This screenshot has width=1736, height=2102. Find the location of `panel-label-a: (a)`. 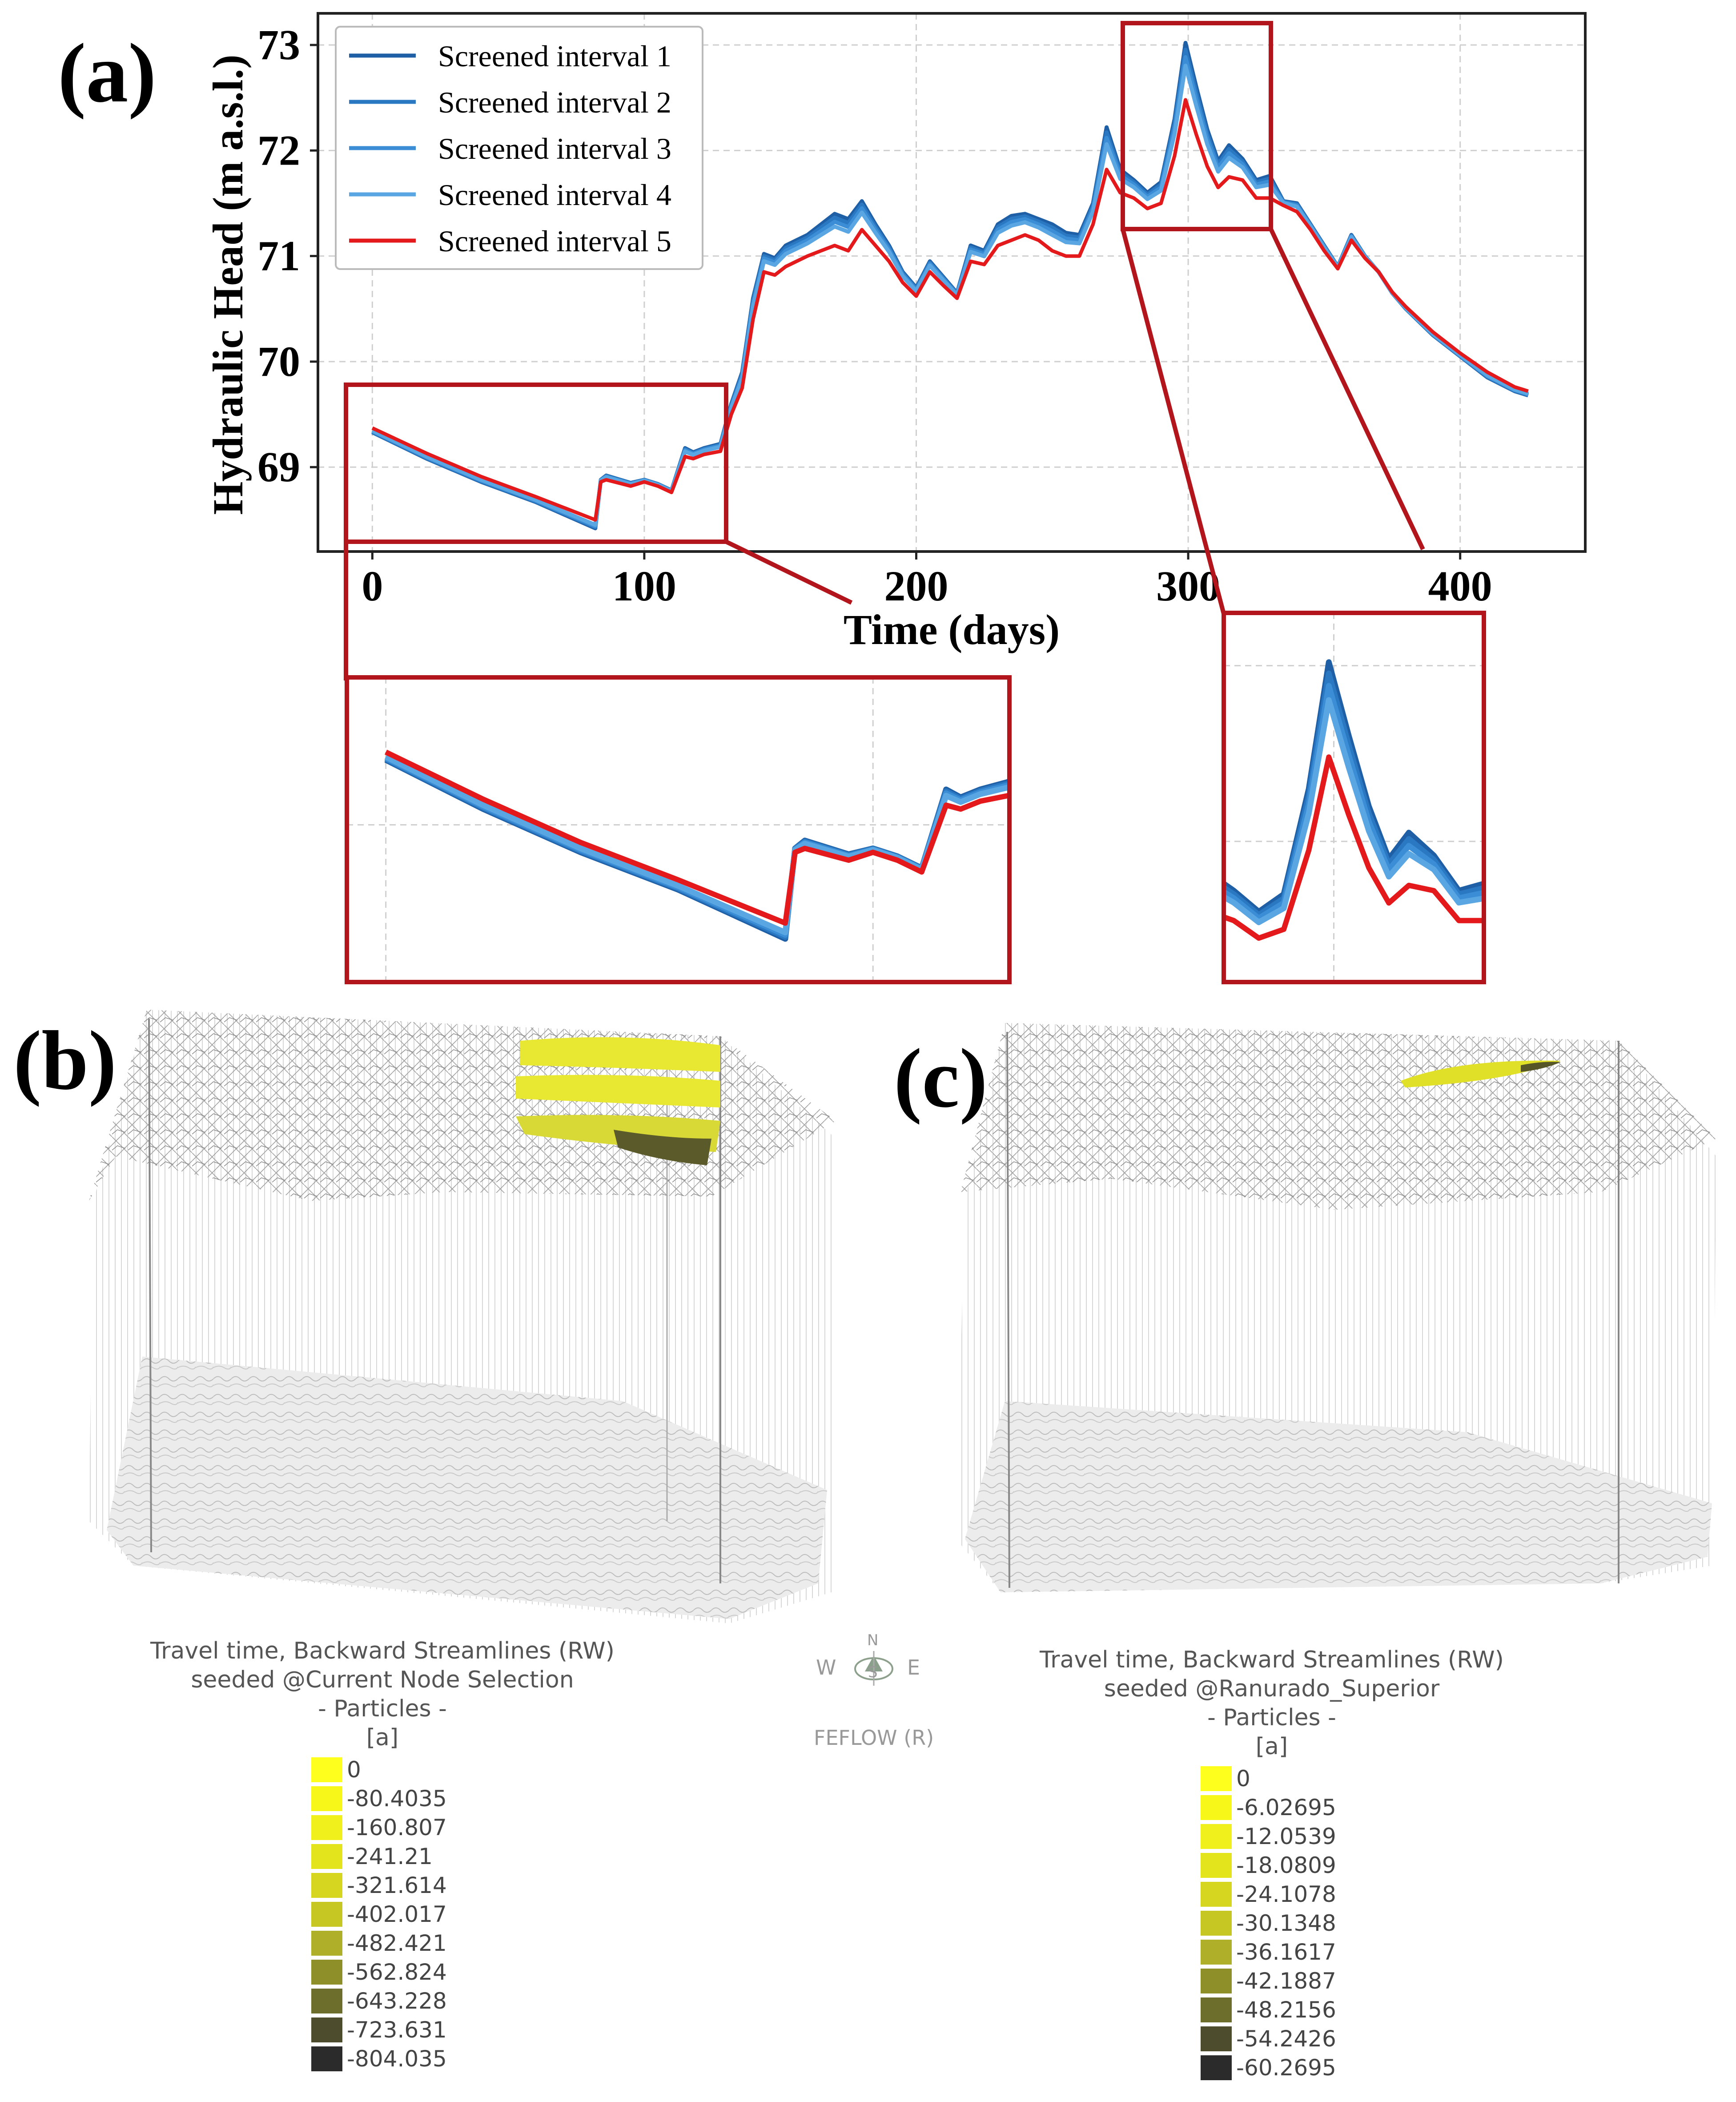

panel-label-a: (a) is located at coordinates (108, 74).